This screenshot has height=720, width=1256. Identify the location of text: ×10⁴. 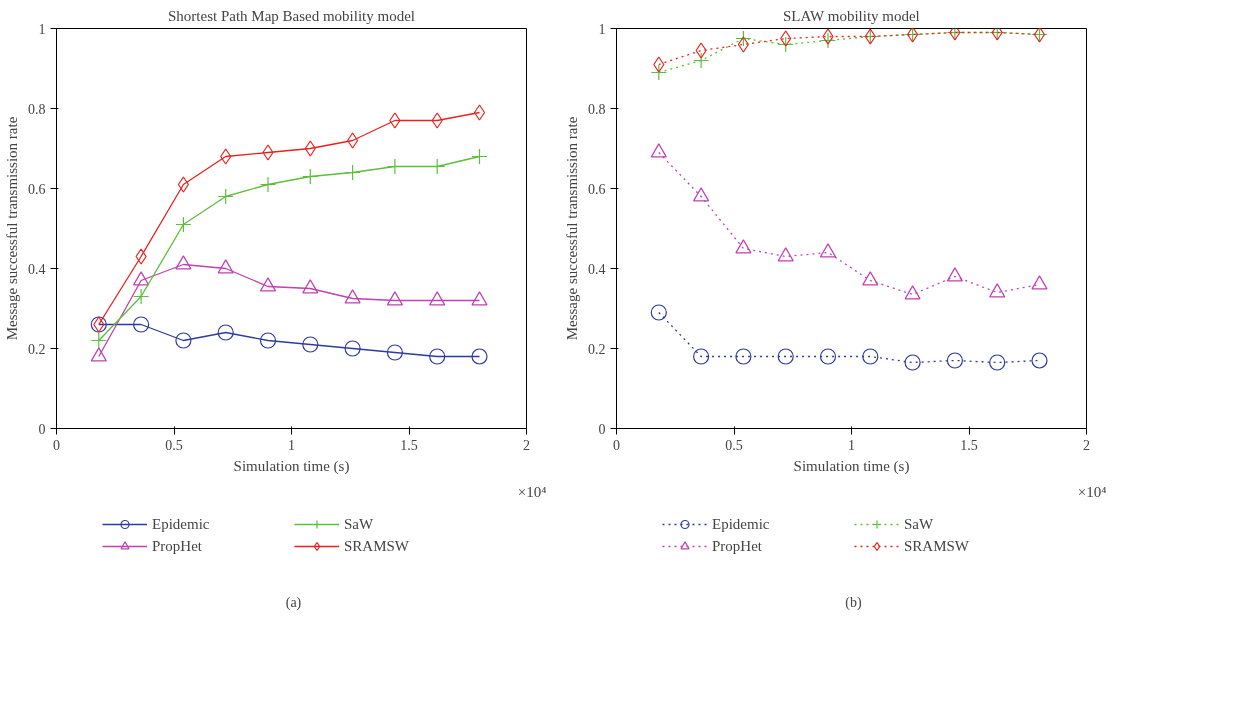
(532, 491).